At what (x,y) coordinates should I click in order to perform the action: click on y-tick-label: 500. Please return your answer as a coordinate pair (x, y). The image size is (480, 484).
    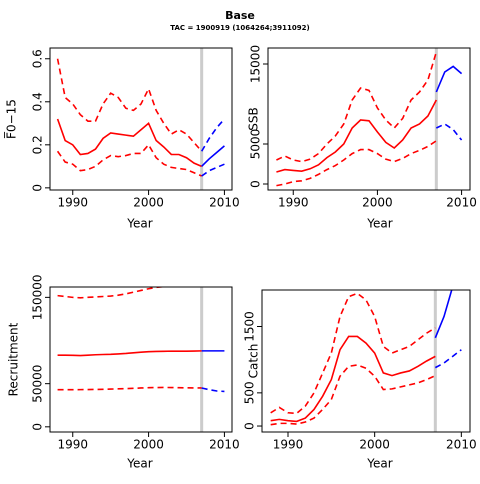
    Looking at the image, I should click on (250, 392).